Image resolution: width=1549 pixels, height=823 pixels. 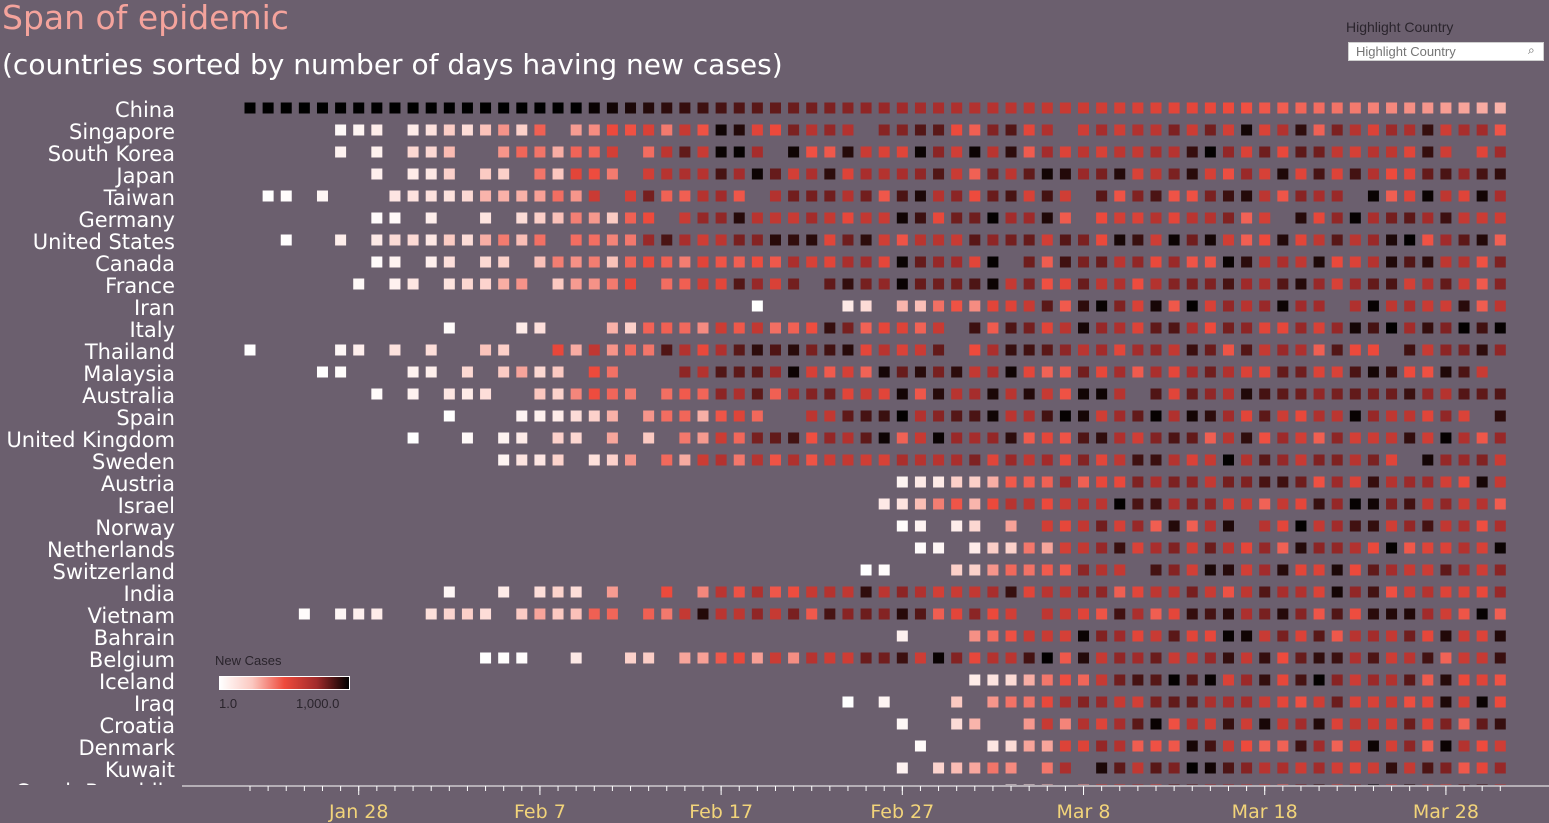 I want to click on x-tick-label: Feb 17, so click(x=721, y=812).